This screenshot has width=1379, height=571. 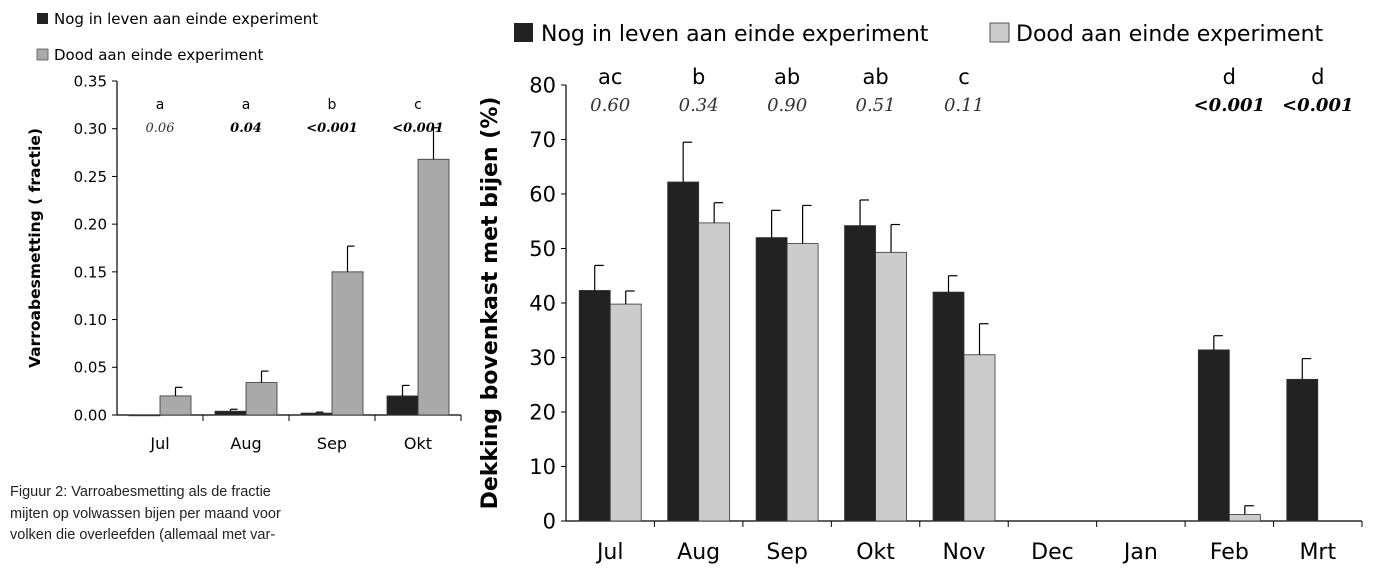 What do you see at coordinates (90, 272) in the screenshot?
I see `y-tick-label: 0.15` at bounding box center [90, 272].